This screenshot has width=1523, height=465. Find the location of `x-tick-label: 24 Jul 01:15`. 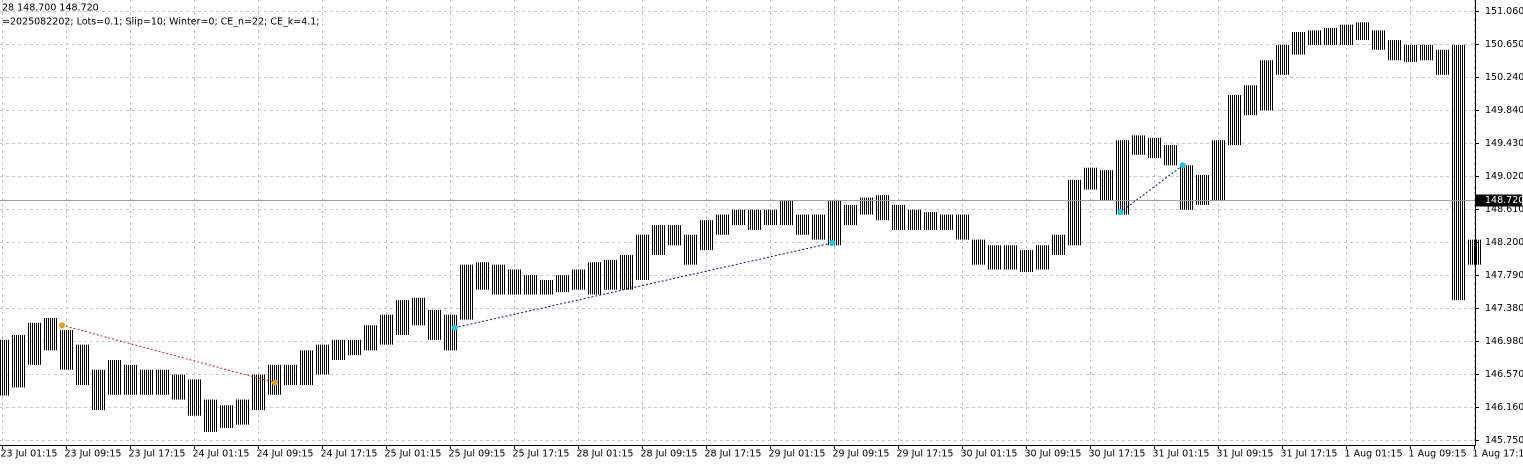

x-tick-label: 24 Jul 01:15 is located at coordinates (221, 454).